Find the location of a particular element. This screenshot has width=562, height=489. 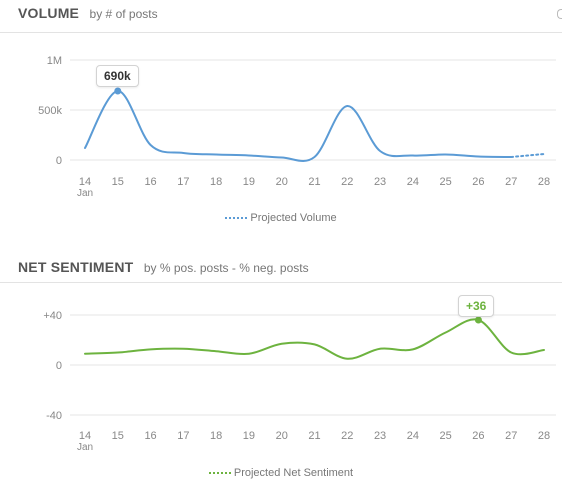

volume-tooltip: 690k is located at coordinates (117, 76).